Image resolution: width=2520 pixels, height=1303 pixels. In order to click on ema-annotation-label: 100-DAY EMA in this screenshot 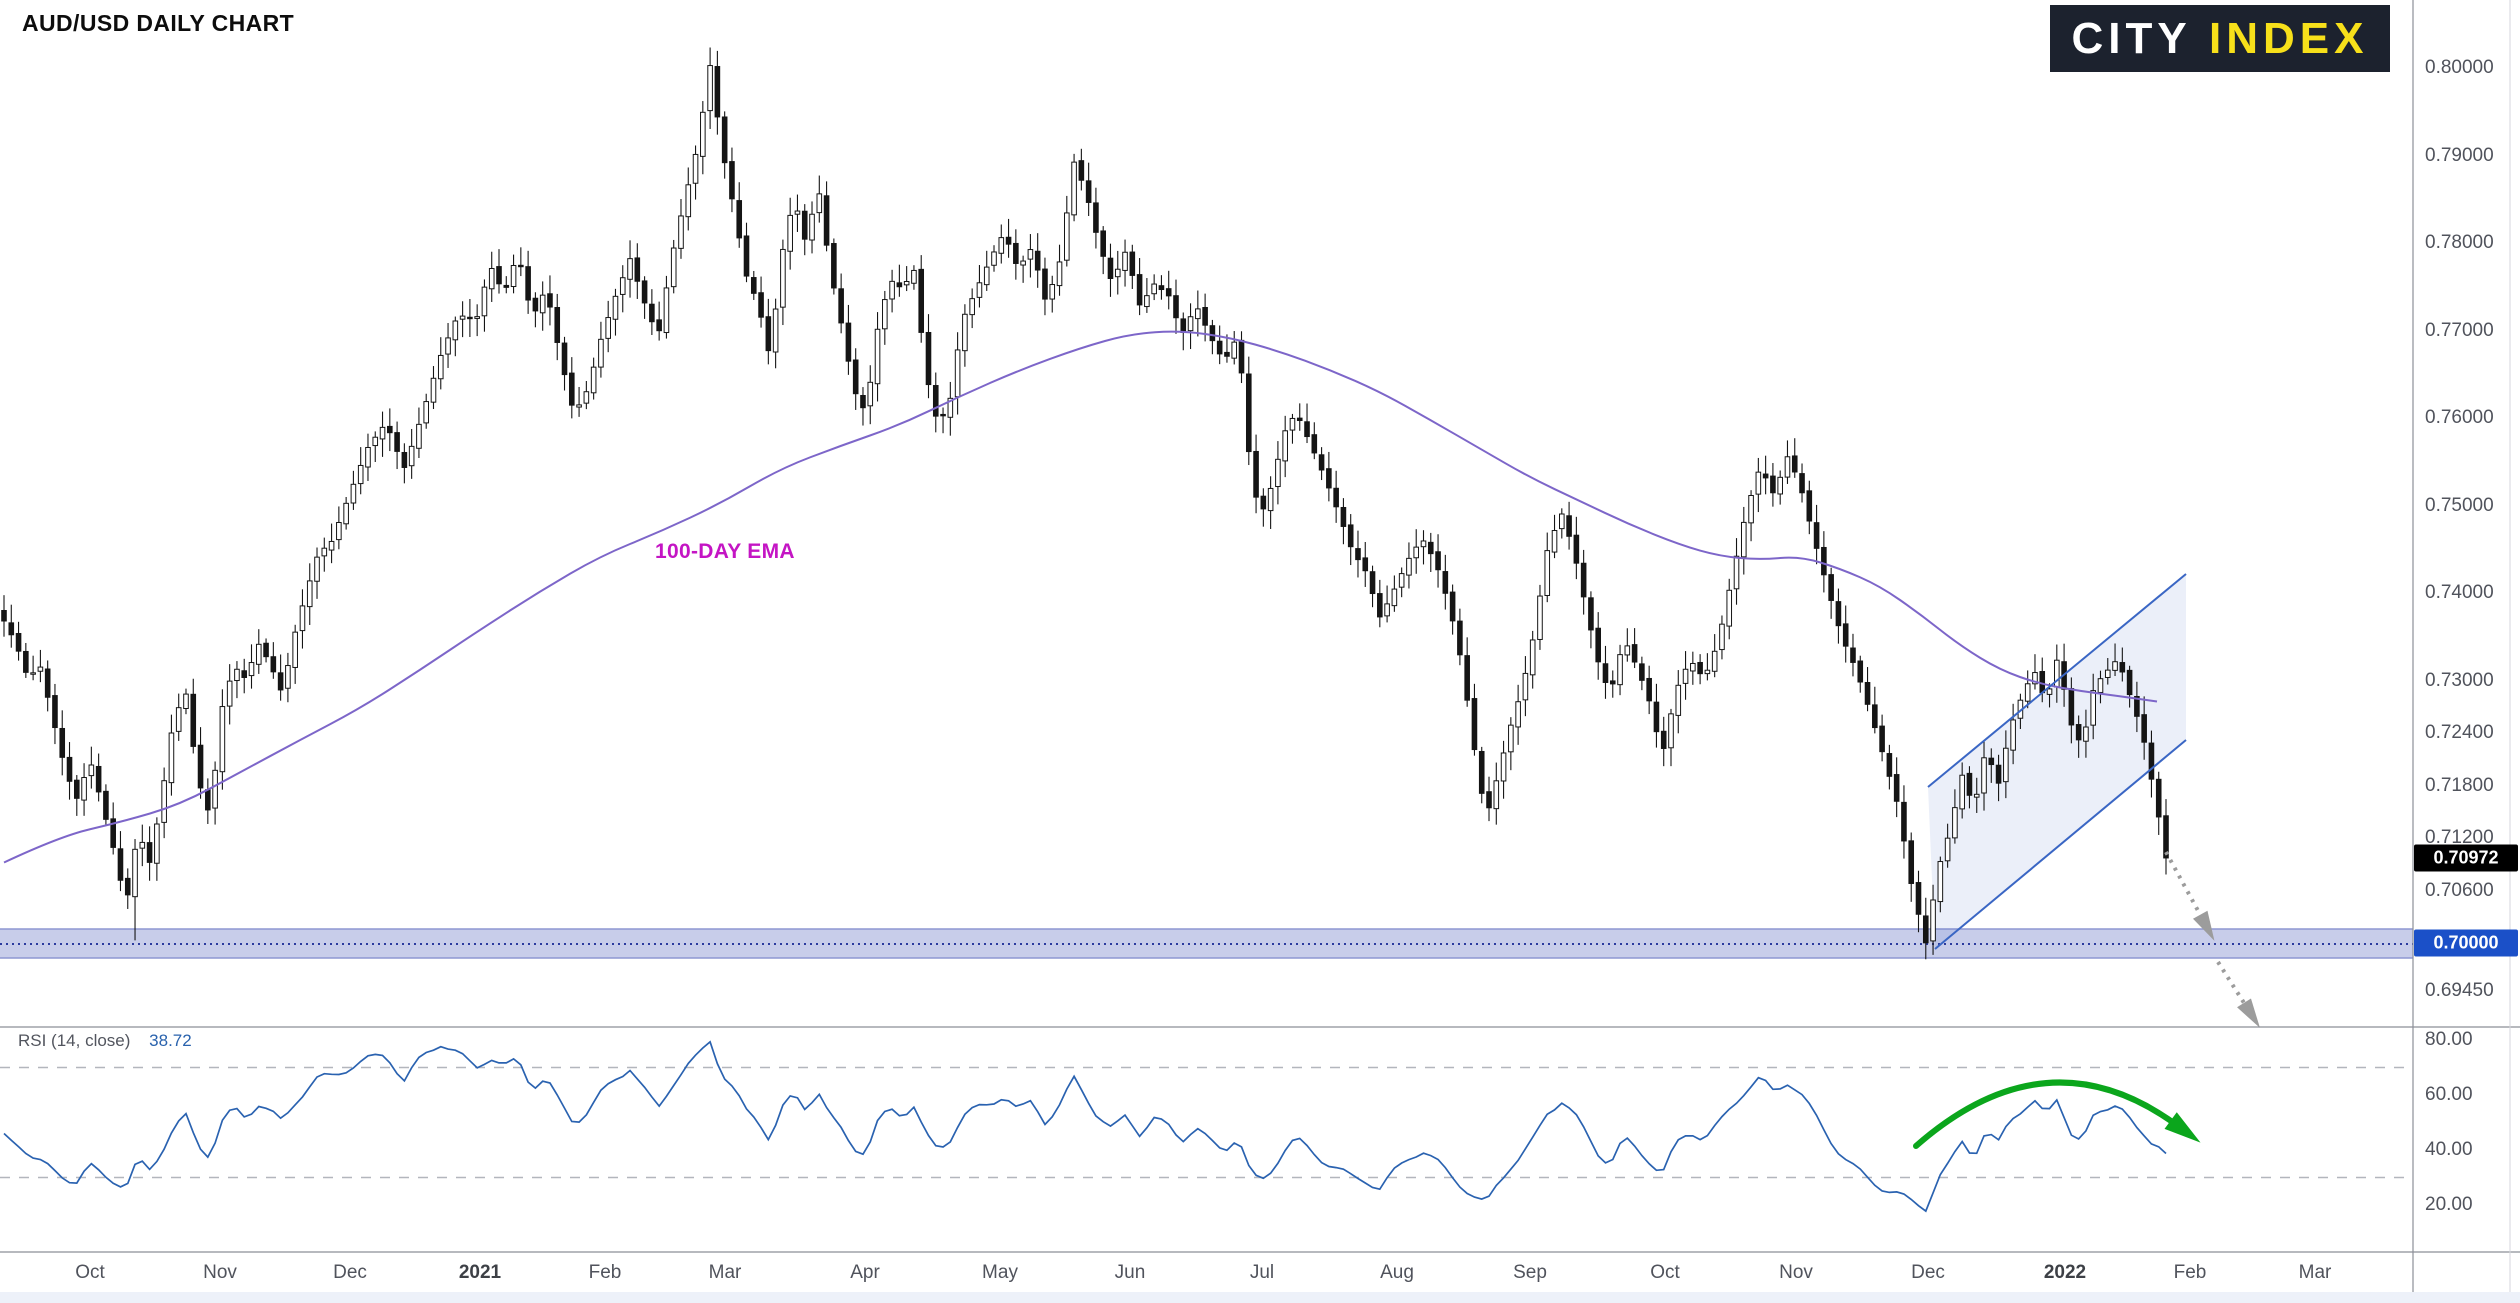, I will do `click(725, 551)`.